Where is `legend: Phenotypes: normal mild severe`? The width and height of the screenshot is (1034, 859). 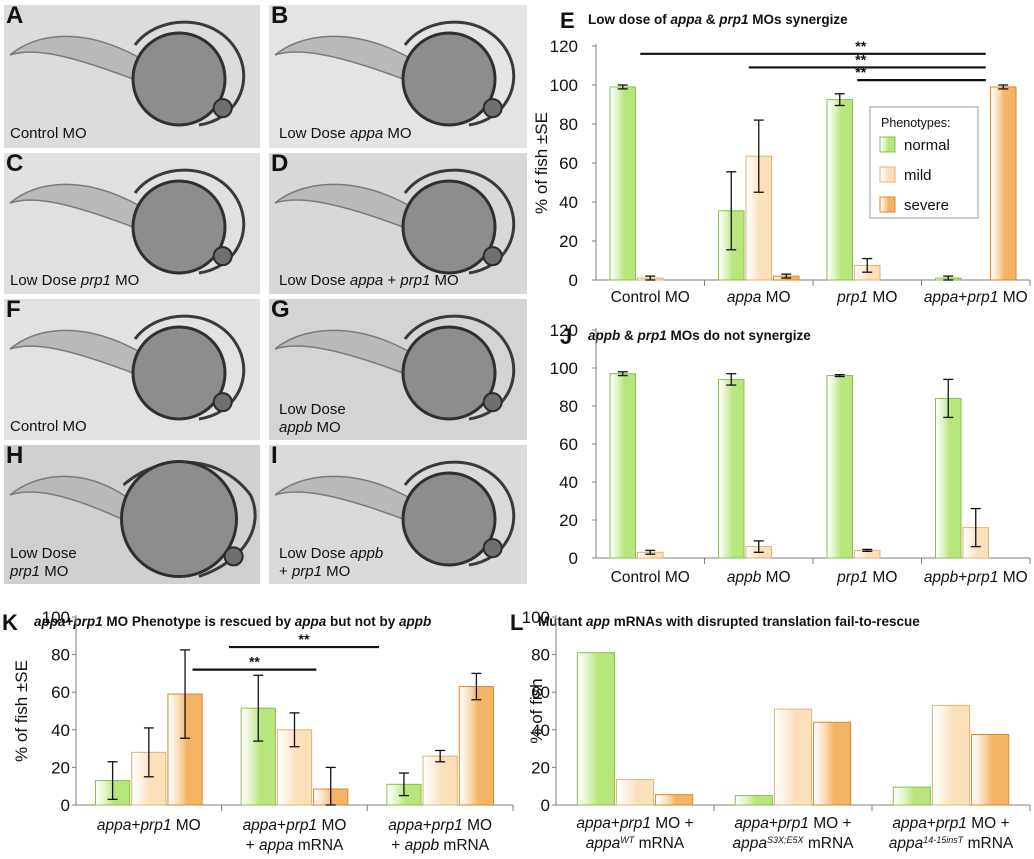 legend: Phenotypes: normal mild severe is located at coordinates (924, 162).